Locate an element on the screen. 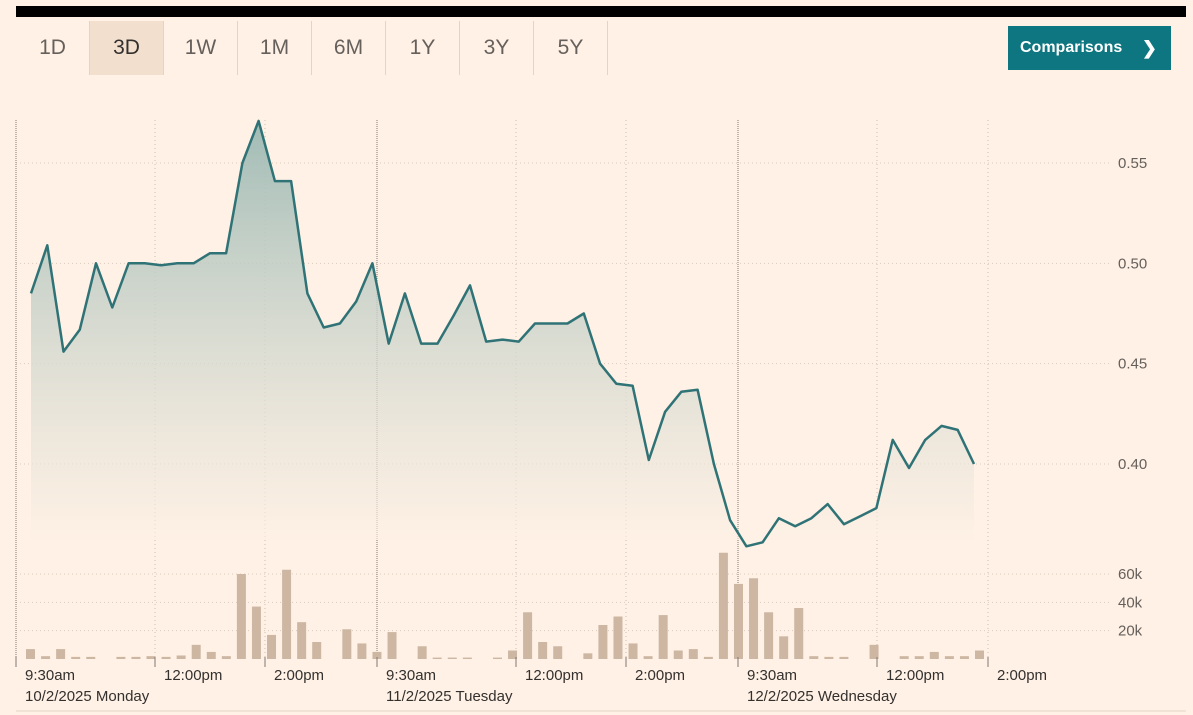  period-tabs: 1D 3D 1W 1M 6M 1Y 3Y 5Y is located at coordinates (312, 48).